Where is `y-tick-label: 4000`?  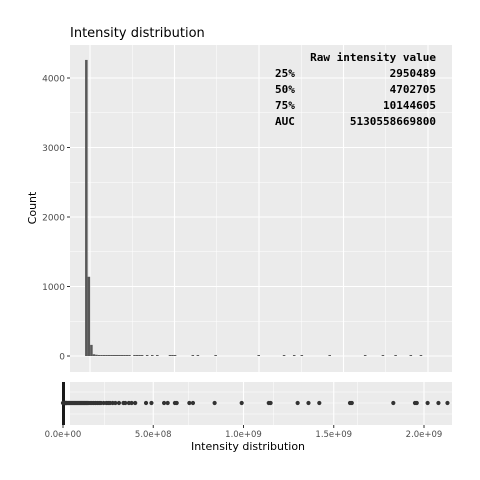
y-tick-label: 4000 is located at coordinates (53, 80).